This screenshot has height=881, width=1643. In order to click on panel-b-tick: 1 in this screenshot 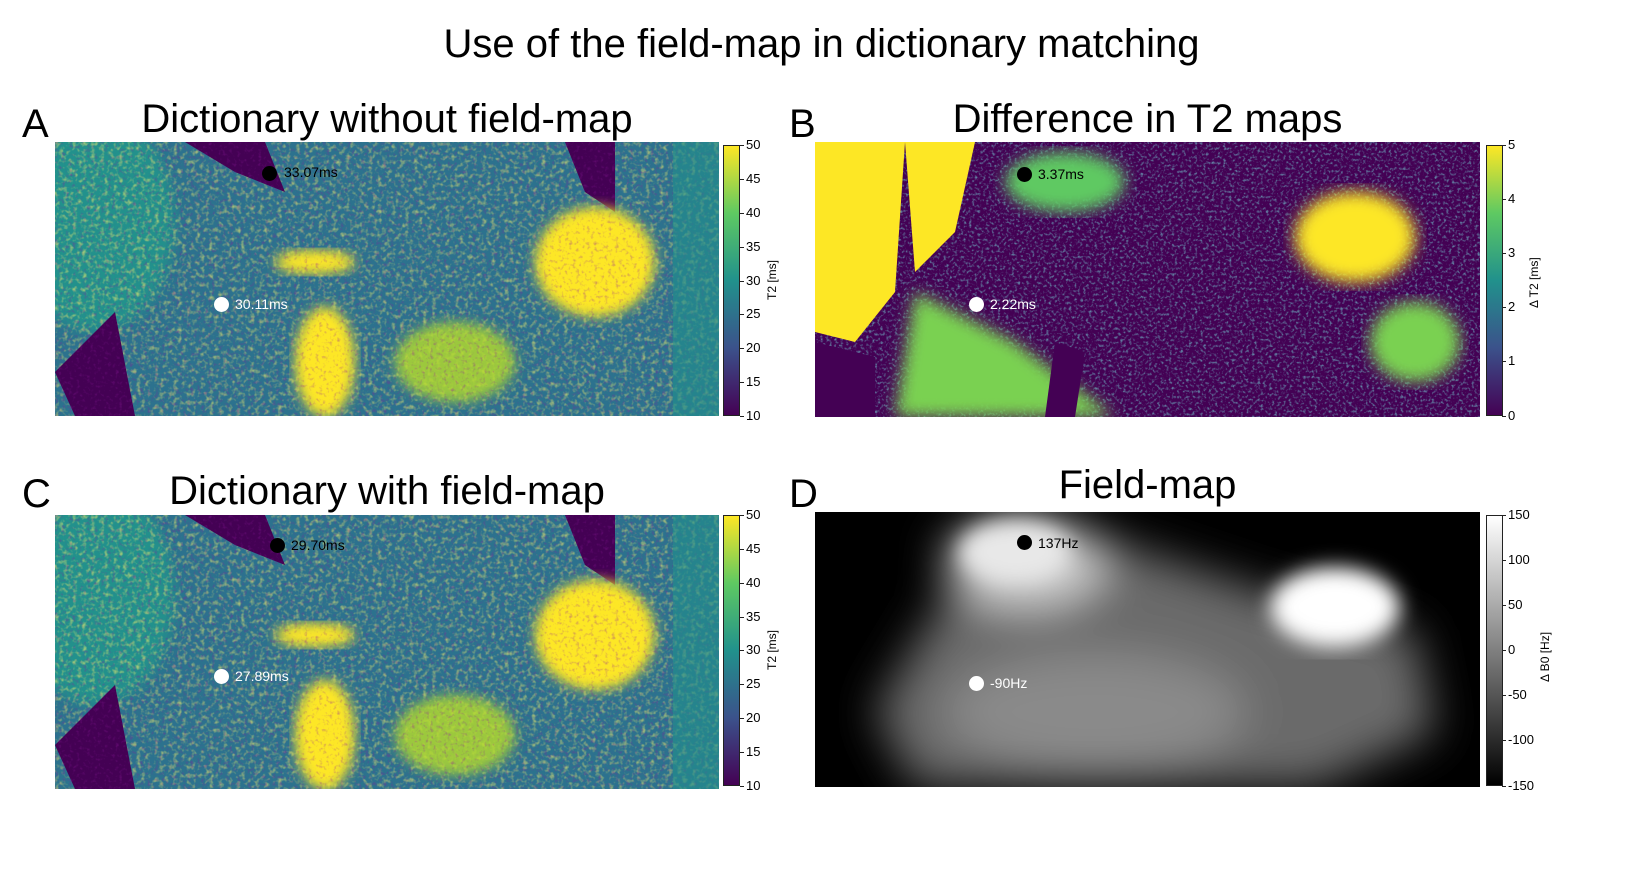, I will do `click(1508, 360)`.